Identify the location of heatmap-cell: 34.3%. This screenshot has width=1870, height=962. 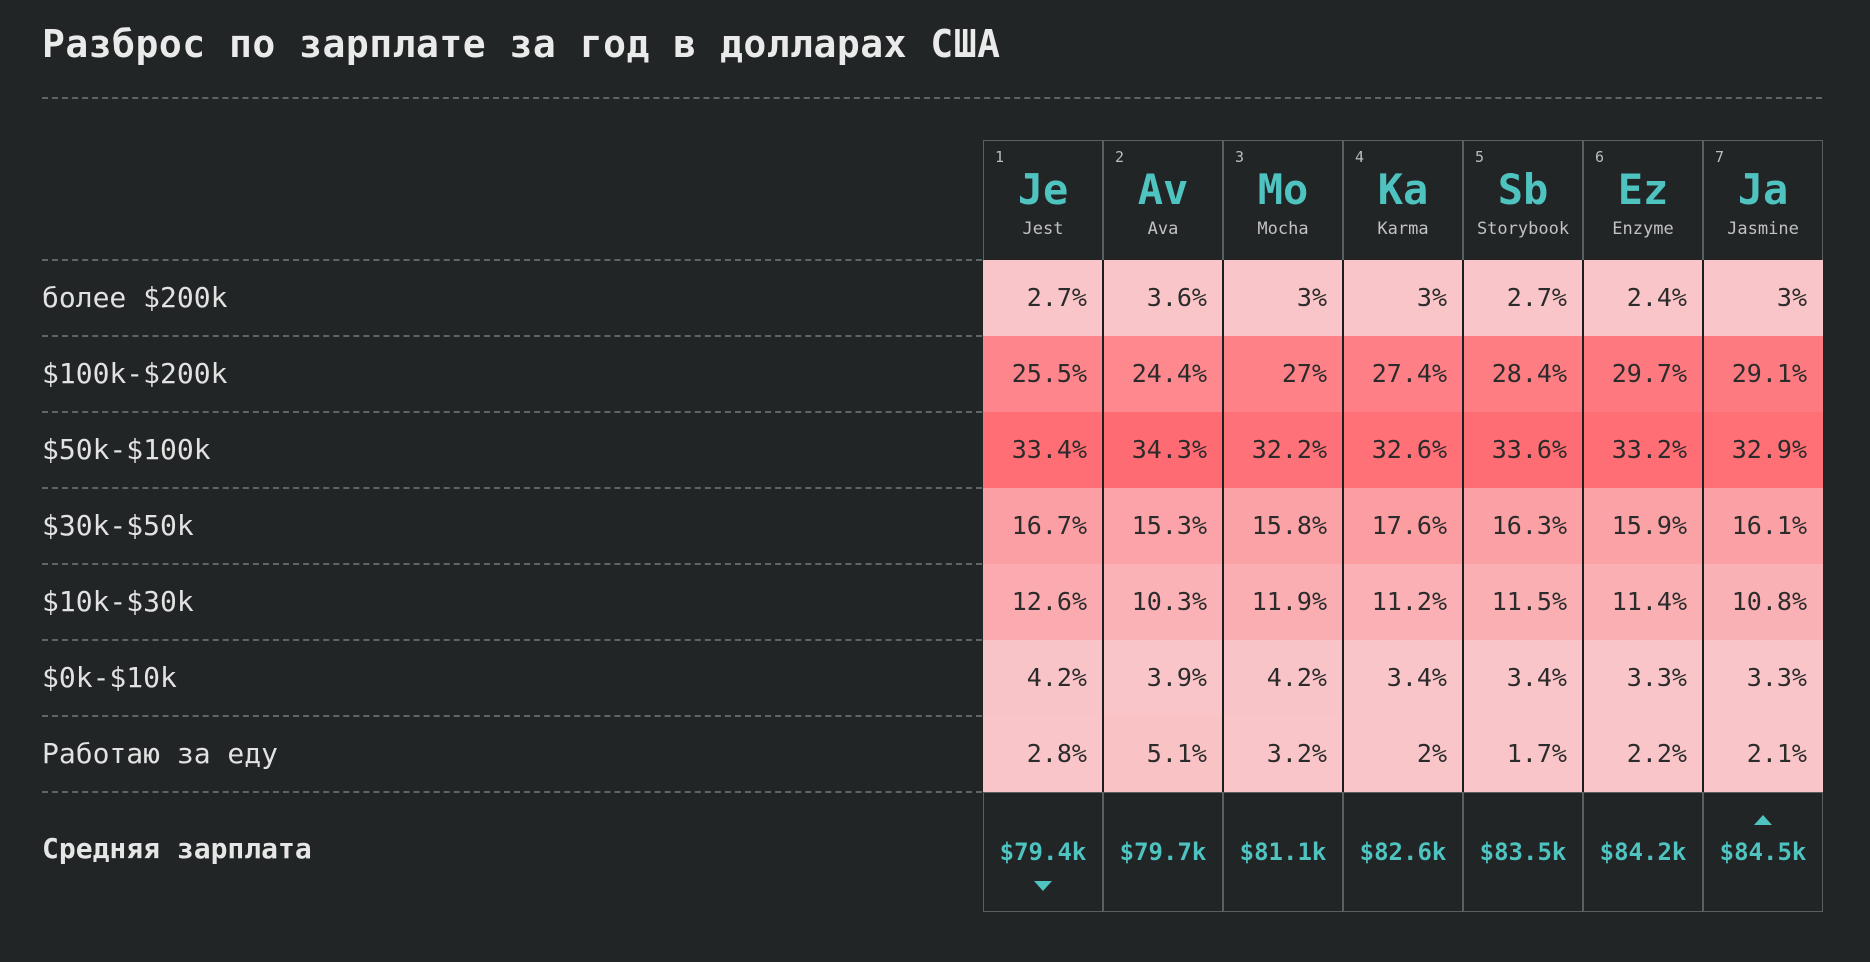
(1163, 450).